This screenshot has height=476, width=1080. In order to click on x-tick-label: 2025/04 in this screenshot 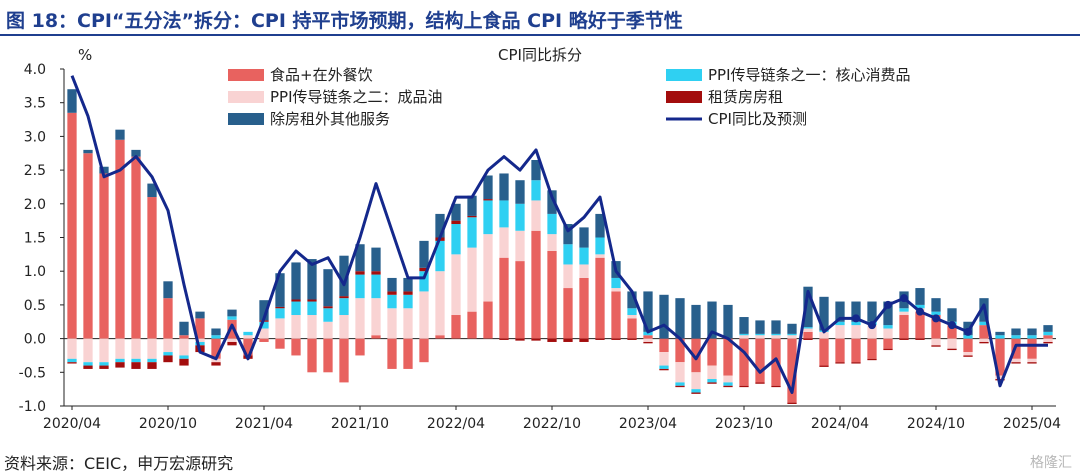, I will do `click(1032, 424)`.